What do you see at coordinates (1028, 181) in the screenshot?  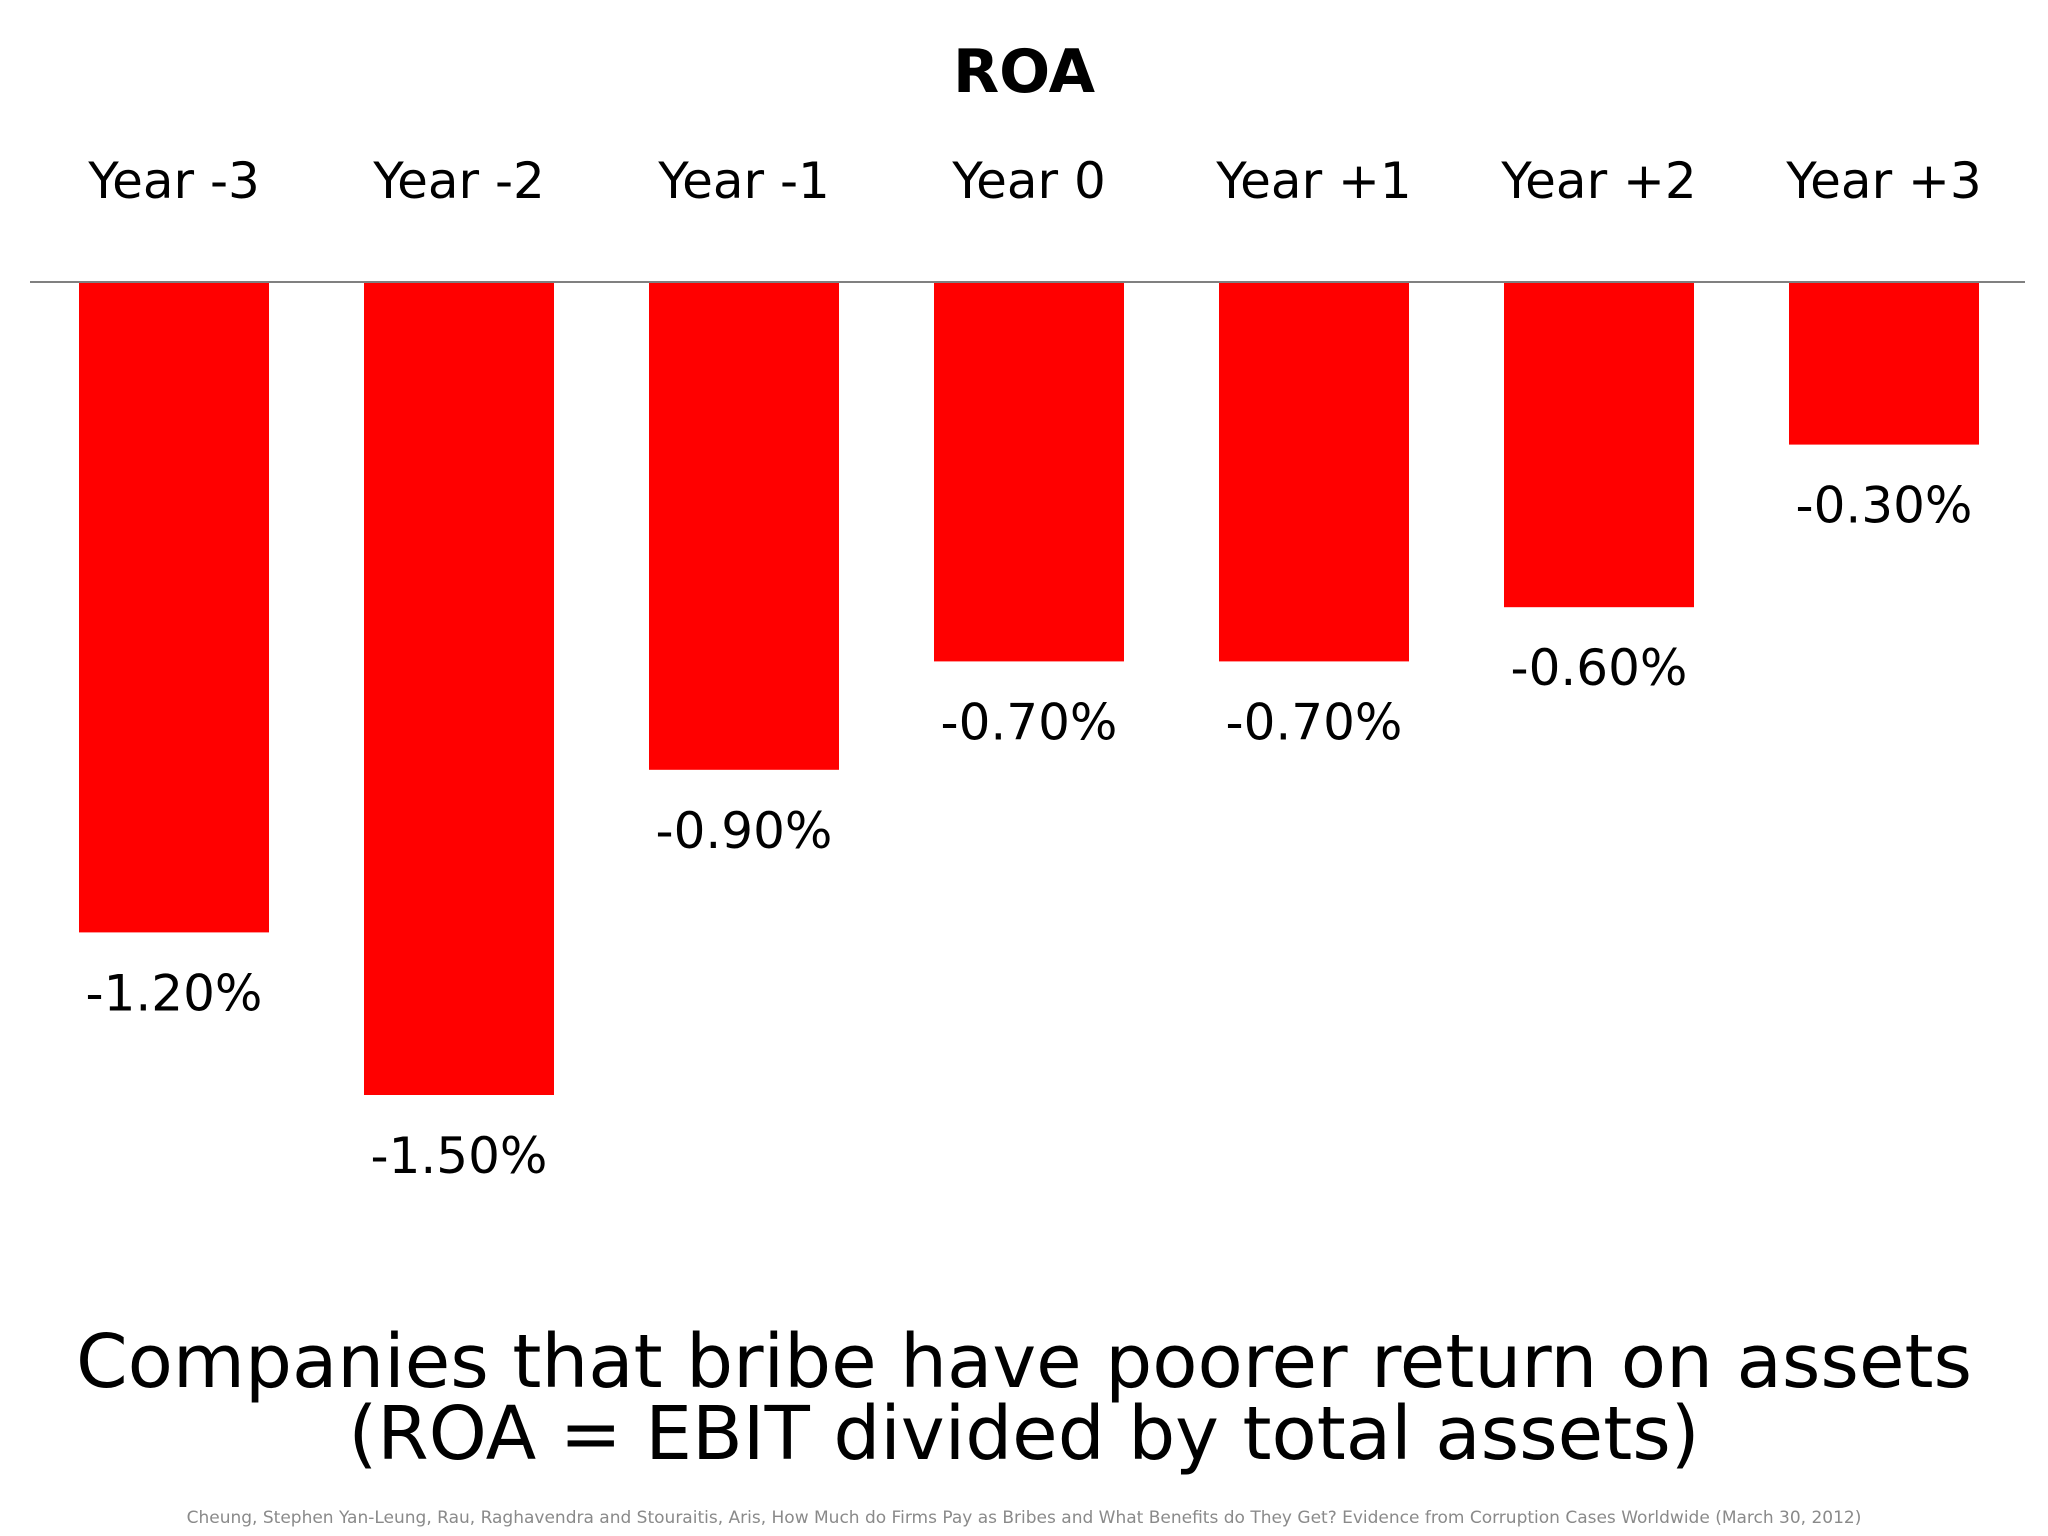 I see `category-label-3: Year 0` at bounding box center [1028, 181].